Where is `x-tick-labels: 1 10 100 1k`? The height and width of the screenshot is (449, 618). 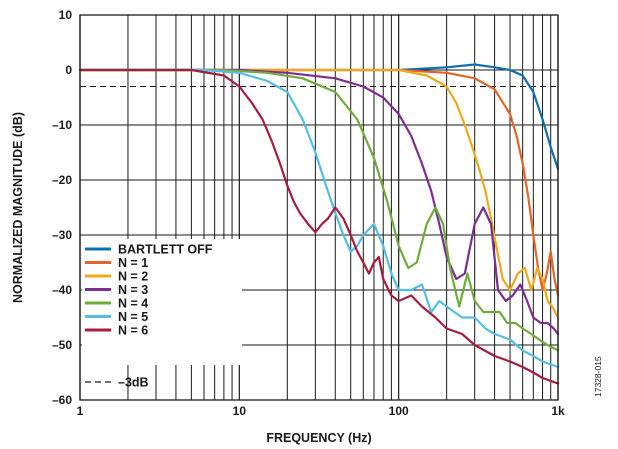
x-tick-labels: 1 10 100 1k is located at coordinates (321, 411).